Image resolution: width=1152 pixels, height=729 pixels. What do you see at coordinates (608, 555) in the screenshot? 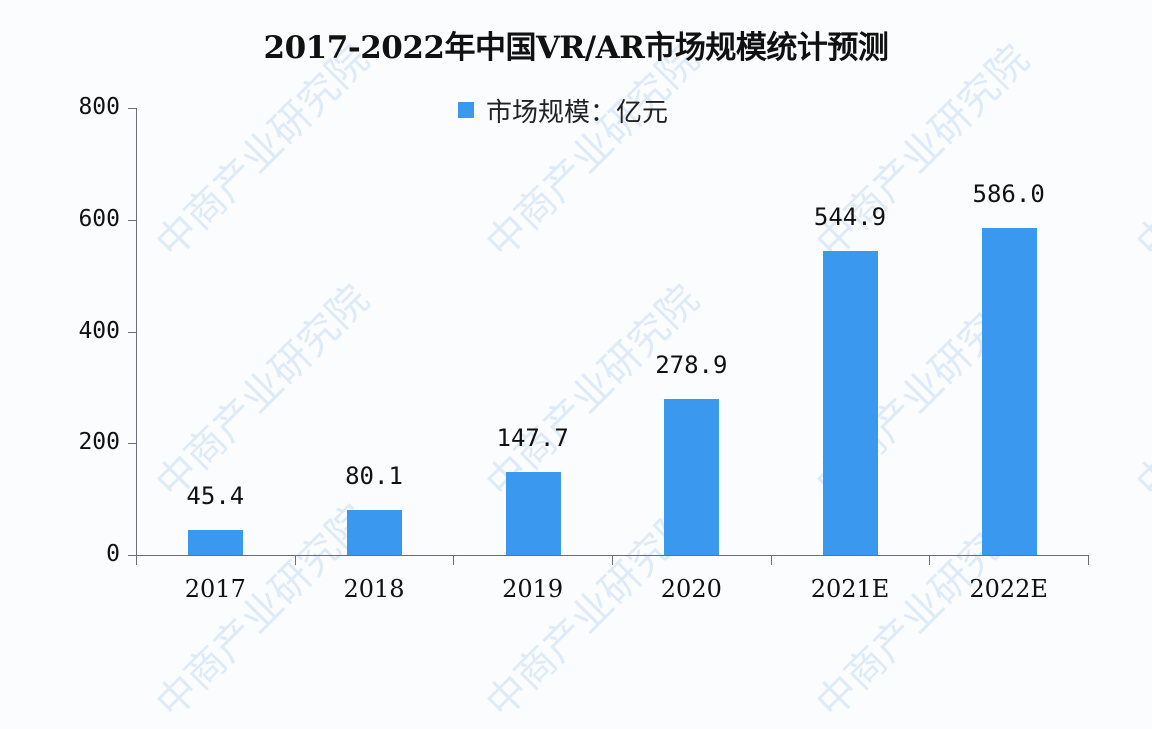
I see `x-axis` at bounding box center [608, 555].